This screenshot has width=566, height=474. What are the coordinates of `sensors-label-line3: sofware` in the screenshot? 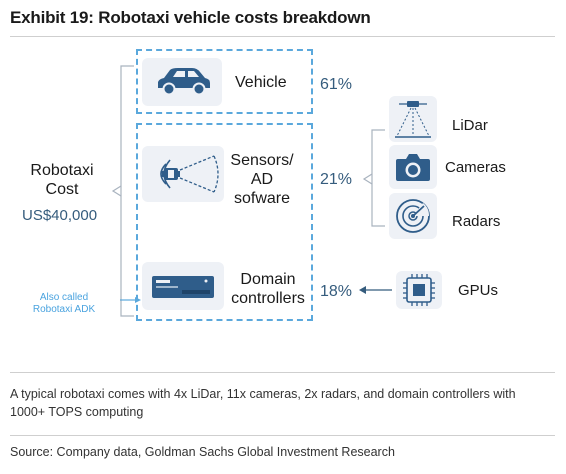 It's located at (262, 198).